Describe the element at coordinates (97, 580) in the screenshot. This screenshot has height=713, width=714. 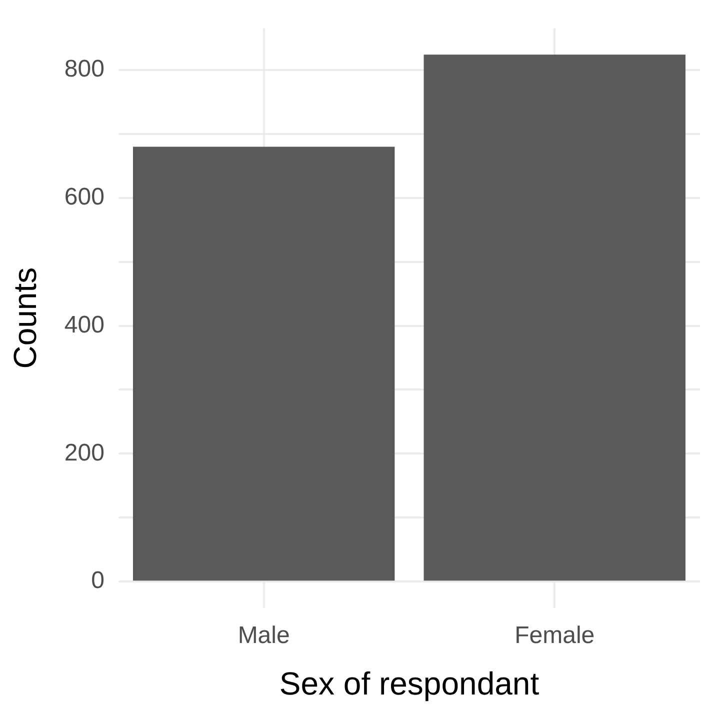
I see `y-tick-label: 0` at that location.